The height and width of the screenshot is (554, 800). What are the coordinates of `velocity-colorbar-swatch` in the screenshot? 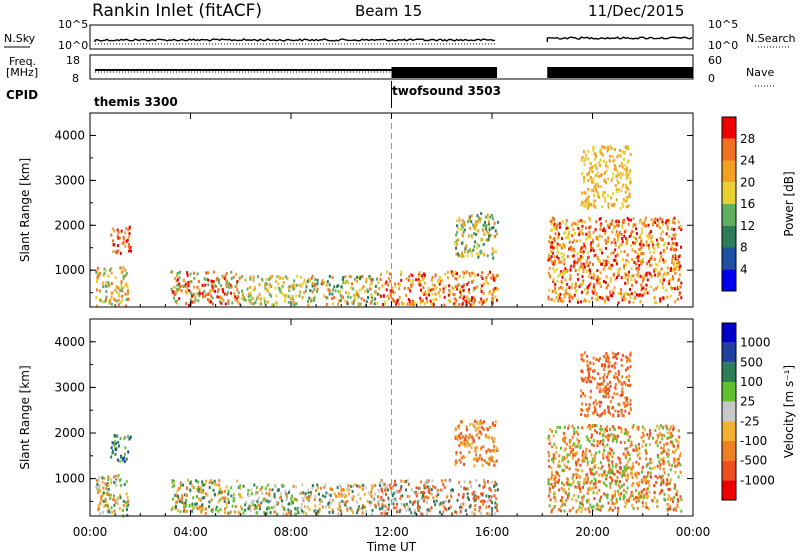 It's located at (729, 352).